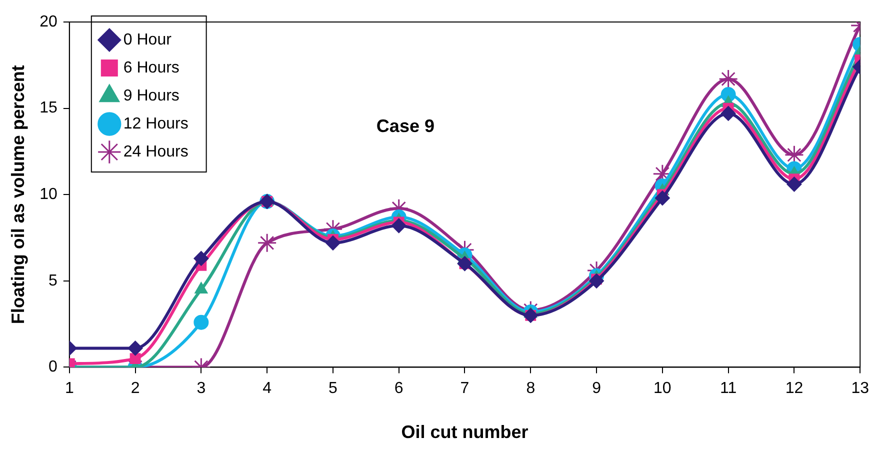  Describe the element at coordinates (135, 389) in the screenshot. I see `x-tick-label: 2` at that location.